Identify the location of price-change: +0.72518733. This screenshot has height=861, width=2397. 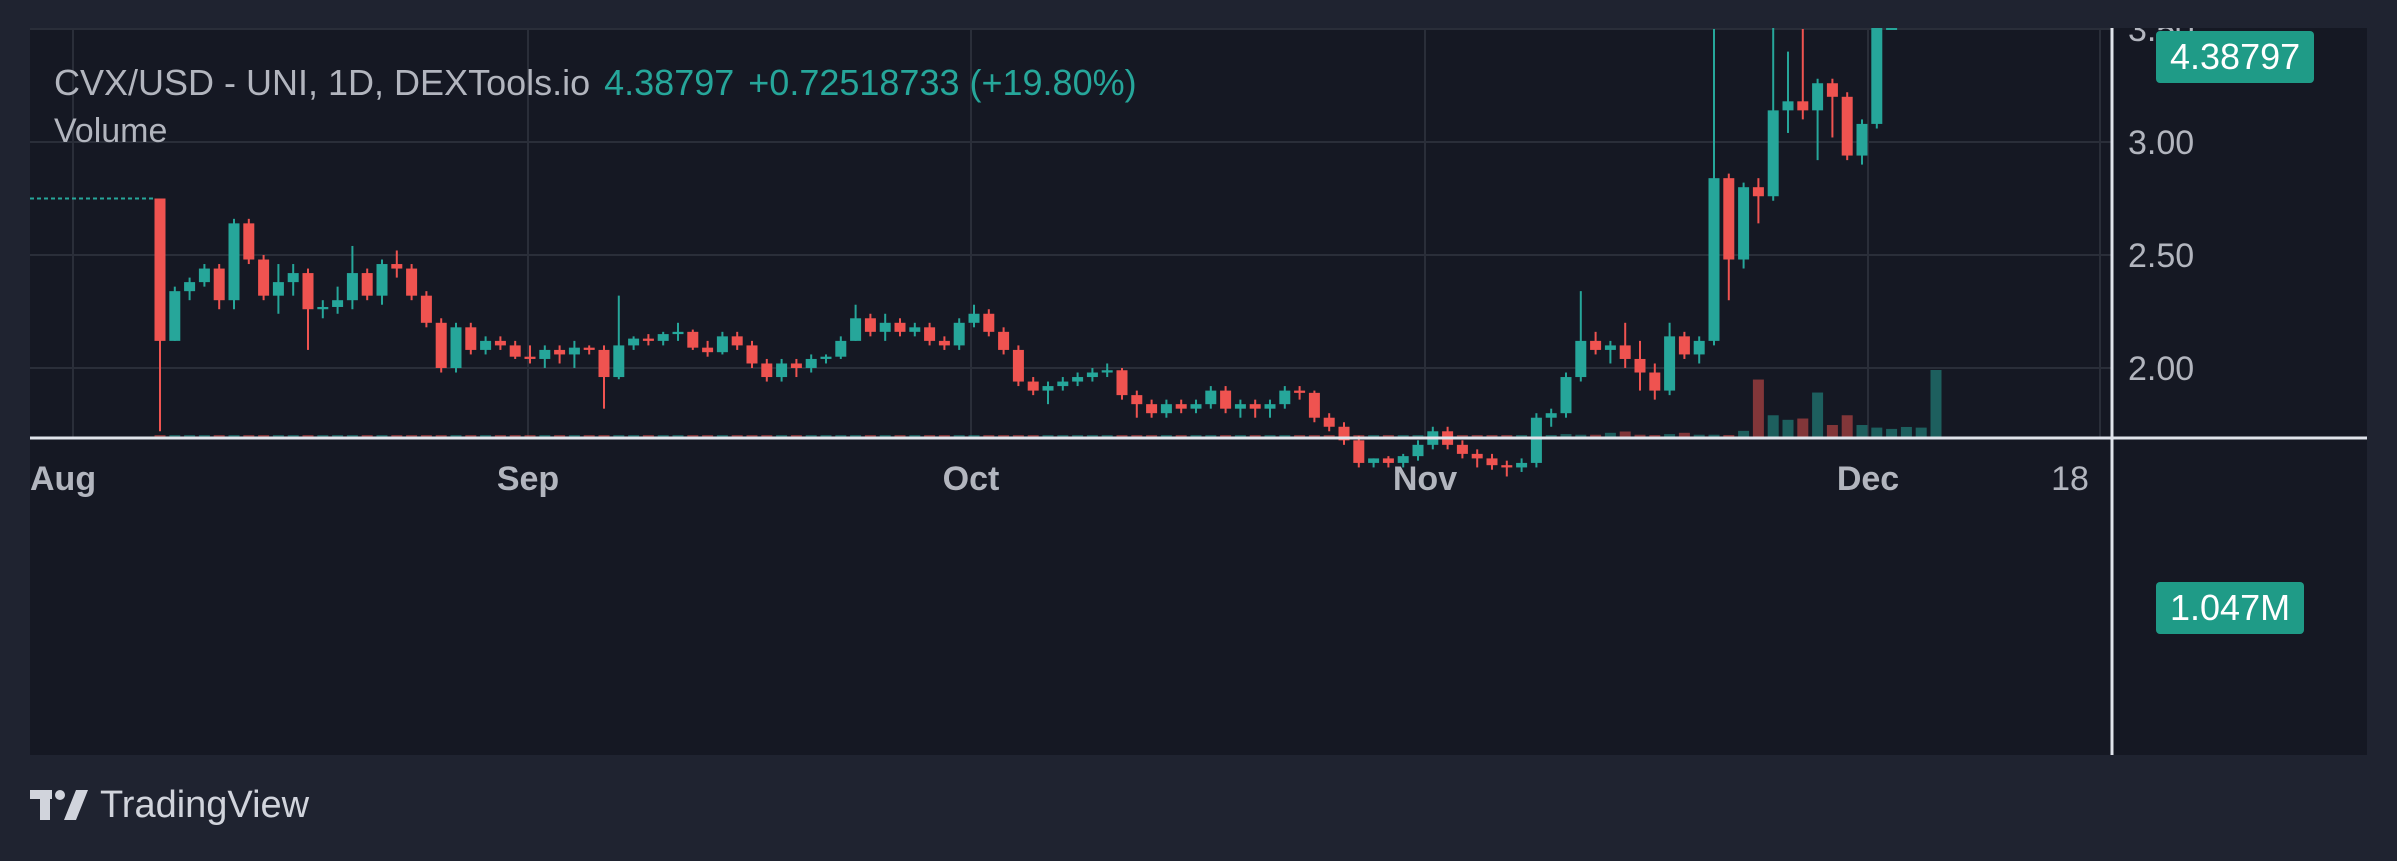
(854, 82).